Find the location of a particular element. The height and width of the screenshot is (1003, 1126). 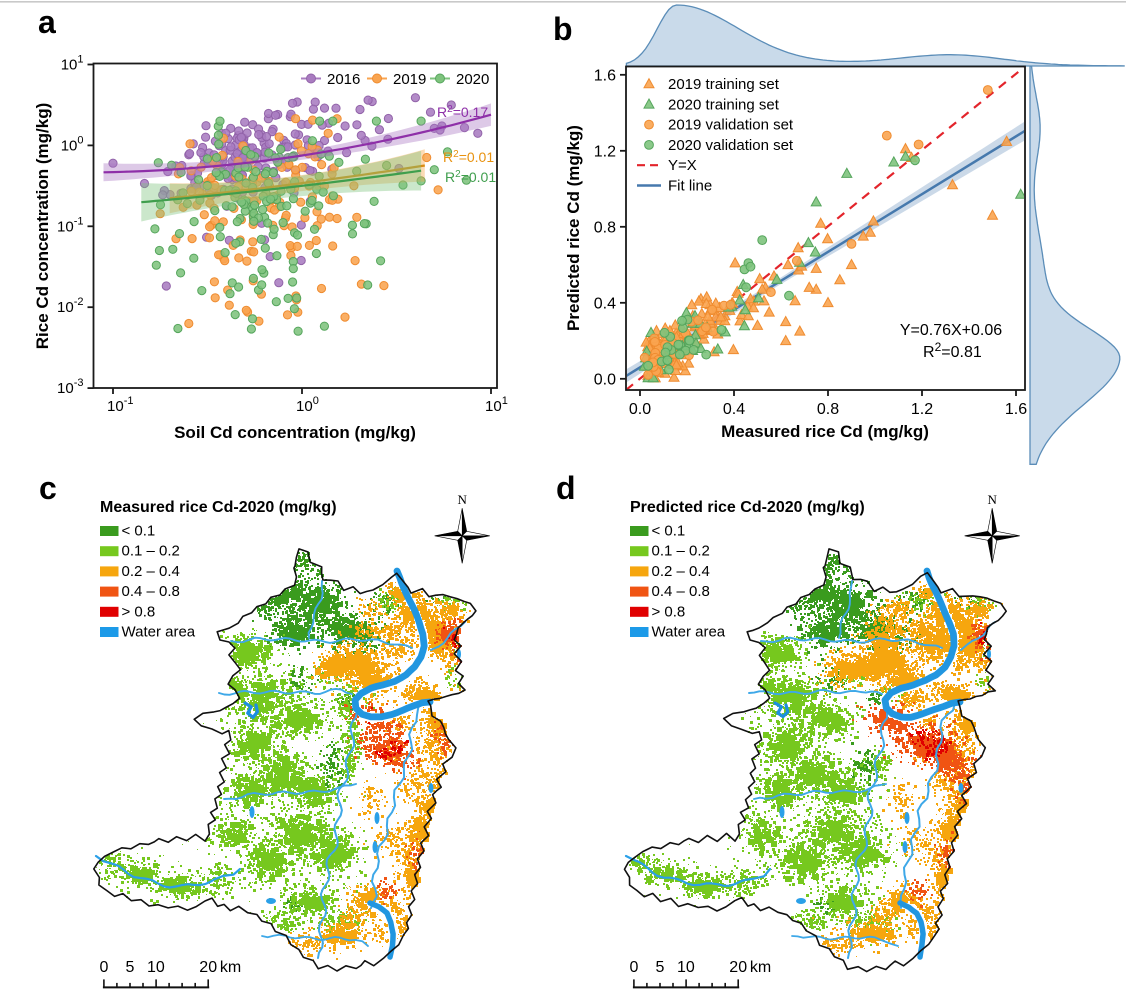

svg-text: Y=0.76X+0.06 is located at coordinates (951, 330).